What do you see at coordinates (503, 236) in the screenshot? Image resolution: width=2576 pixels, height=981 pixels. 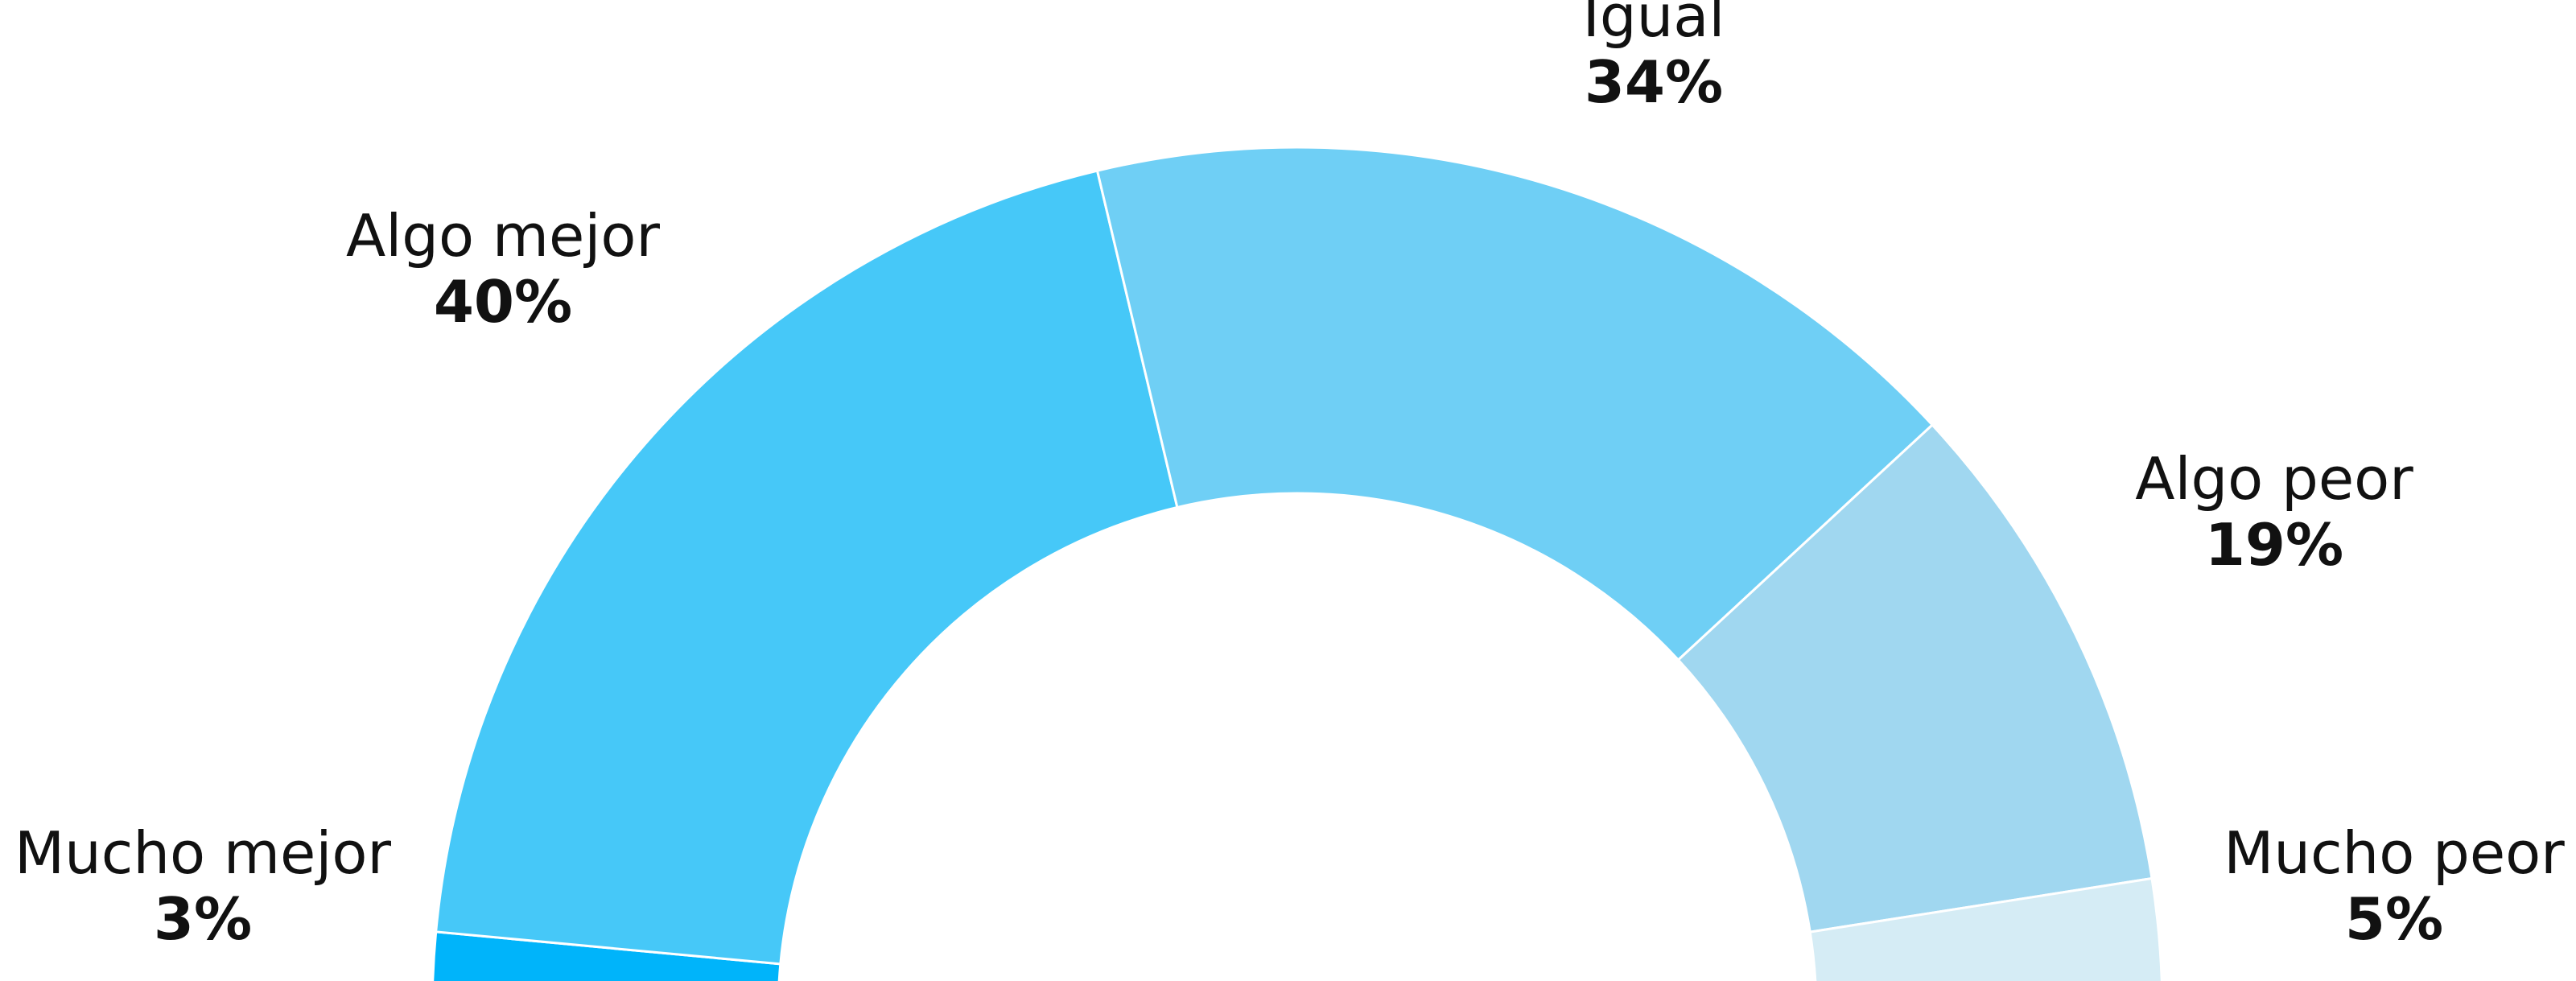 I see `slice-label: Algo mejor` at bounding box center [503, 236].